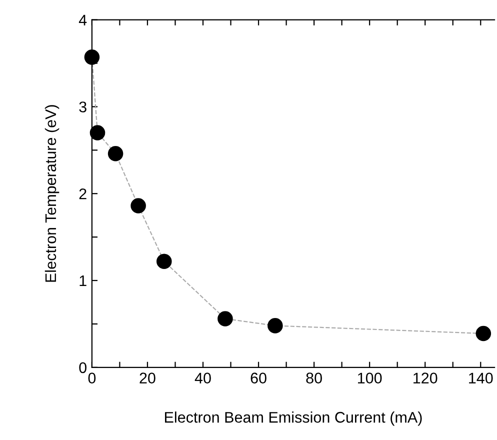 Image resolution: width=497 pixels, height=440 pixels. Describe the element at coordinates (52, 193) in the screenshot. I see `y-axis-title: Electron Temperature (eV)` at that location.